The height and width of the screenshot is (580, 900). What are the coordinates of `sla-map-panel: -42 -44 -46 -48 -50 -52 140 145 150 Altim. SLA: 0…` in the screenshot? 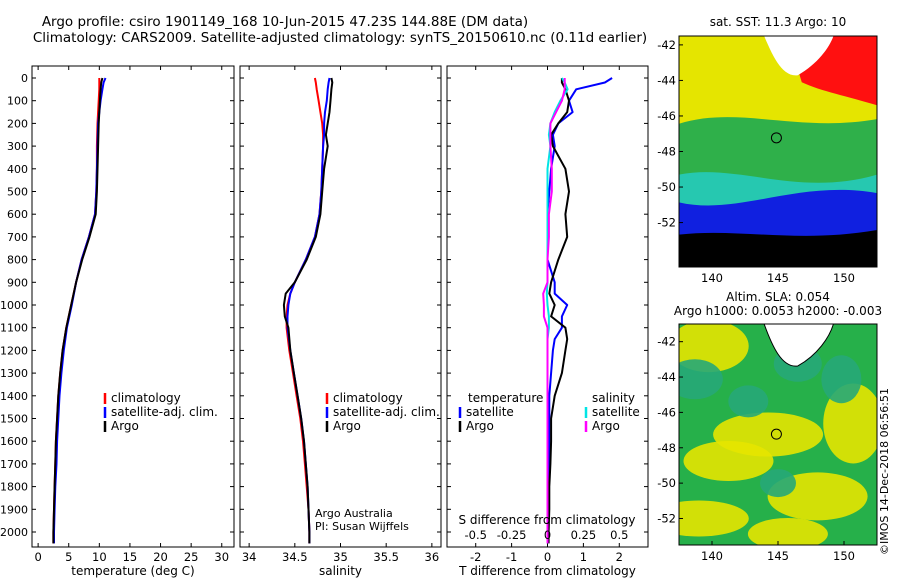 It's located at (769, 426).